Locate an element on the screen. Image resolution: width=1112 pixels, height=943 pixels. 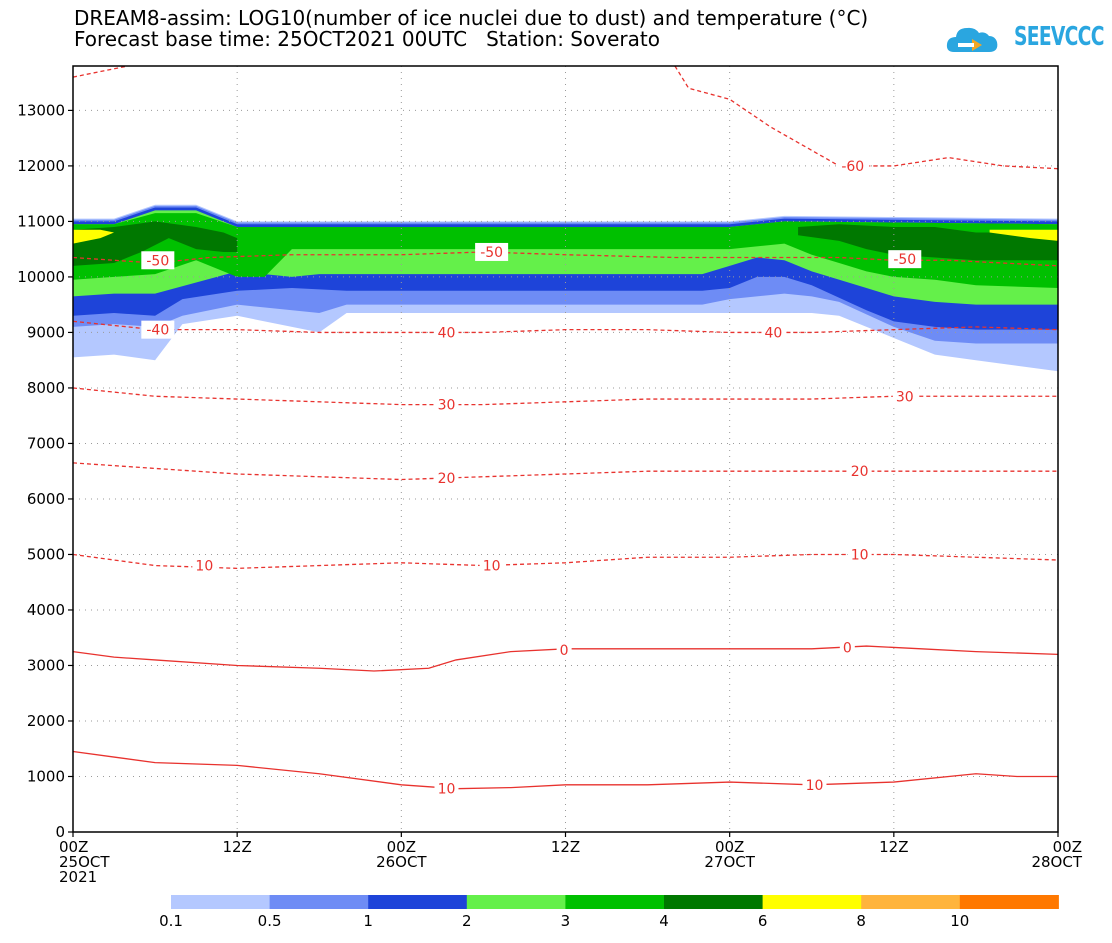
isotherm-extra-label-2: 40 is located at coordinates (447, 333).